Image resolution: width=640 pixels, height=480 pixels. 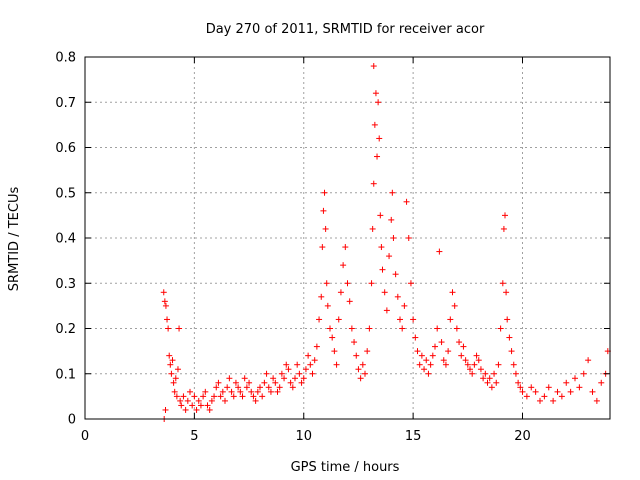 What do you see at coordinates (85, 436) in the screenshot?
I see `x-tick-label: 0` at bounding box center [85, 436].